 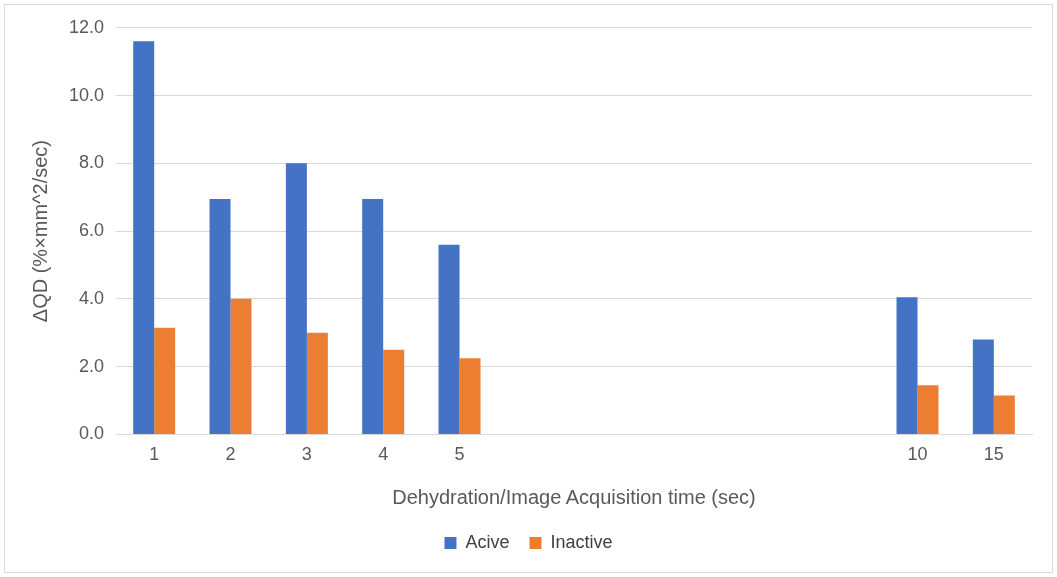 I want to click on y-tick-label: 0.0, so click(x=92, y=433).